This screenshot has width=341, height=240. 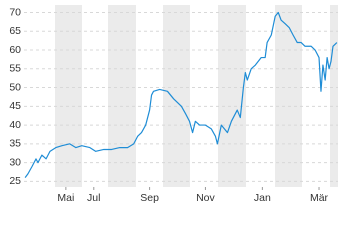 I want to click on y-tick-label: 40, so click(x=15, y=125).